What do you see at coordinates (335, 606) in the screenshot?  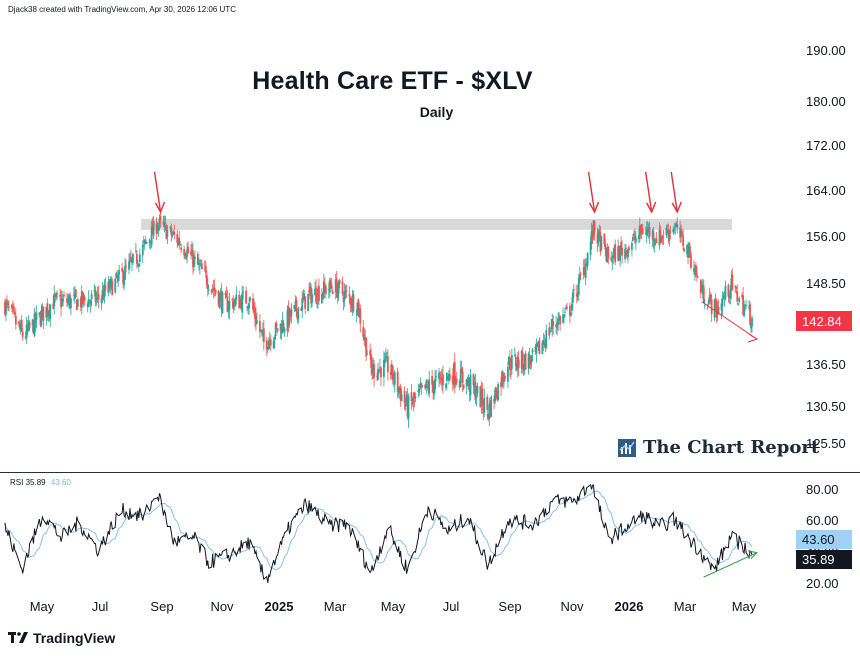 I see `x-axis-tick: Mar` at bounding box center [335, 606].